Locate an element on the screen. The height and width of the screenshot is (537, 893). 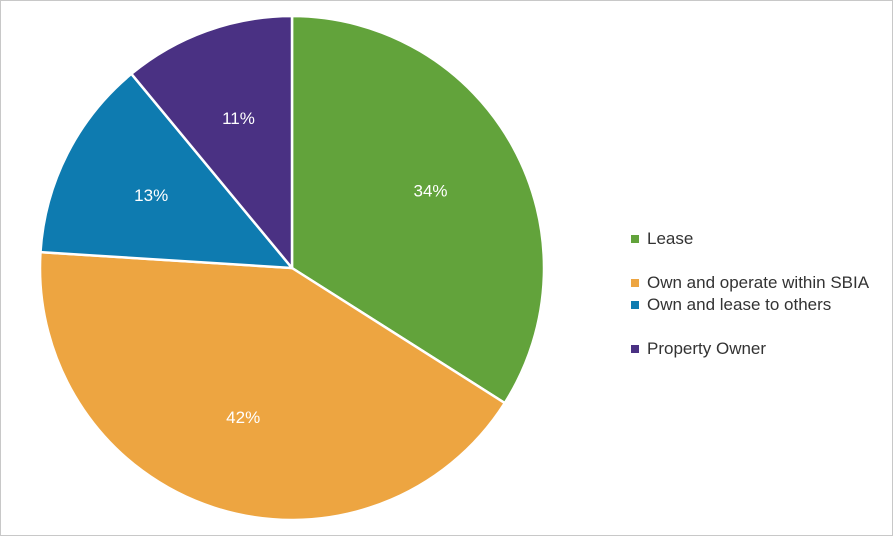
legend-swatch-own-and-lease is located at coordinates (635, 305).